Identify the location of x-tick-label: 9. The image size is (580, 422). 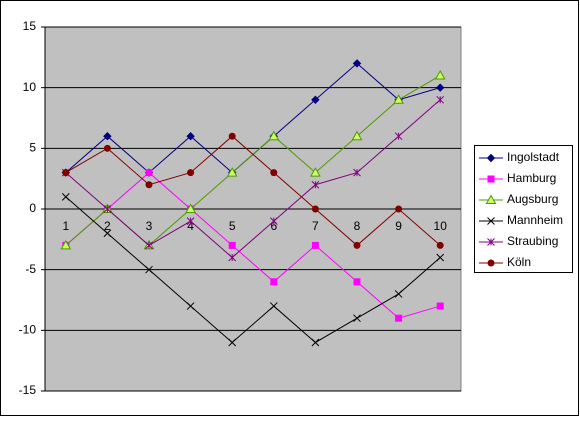
(398, 226).